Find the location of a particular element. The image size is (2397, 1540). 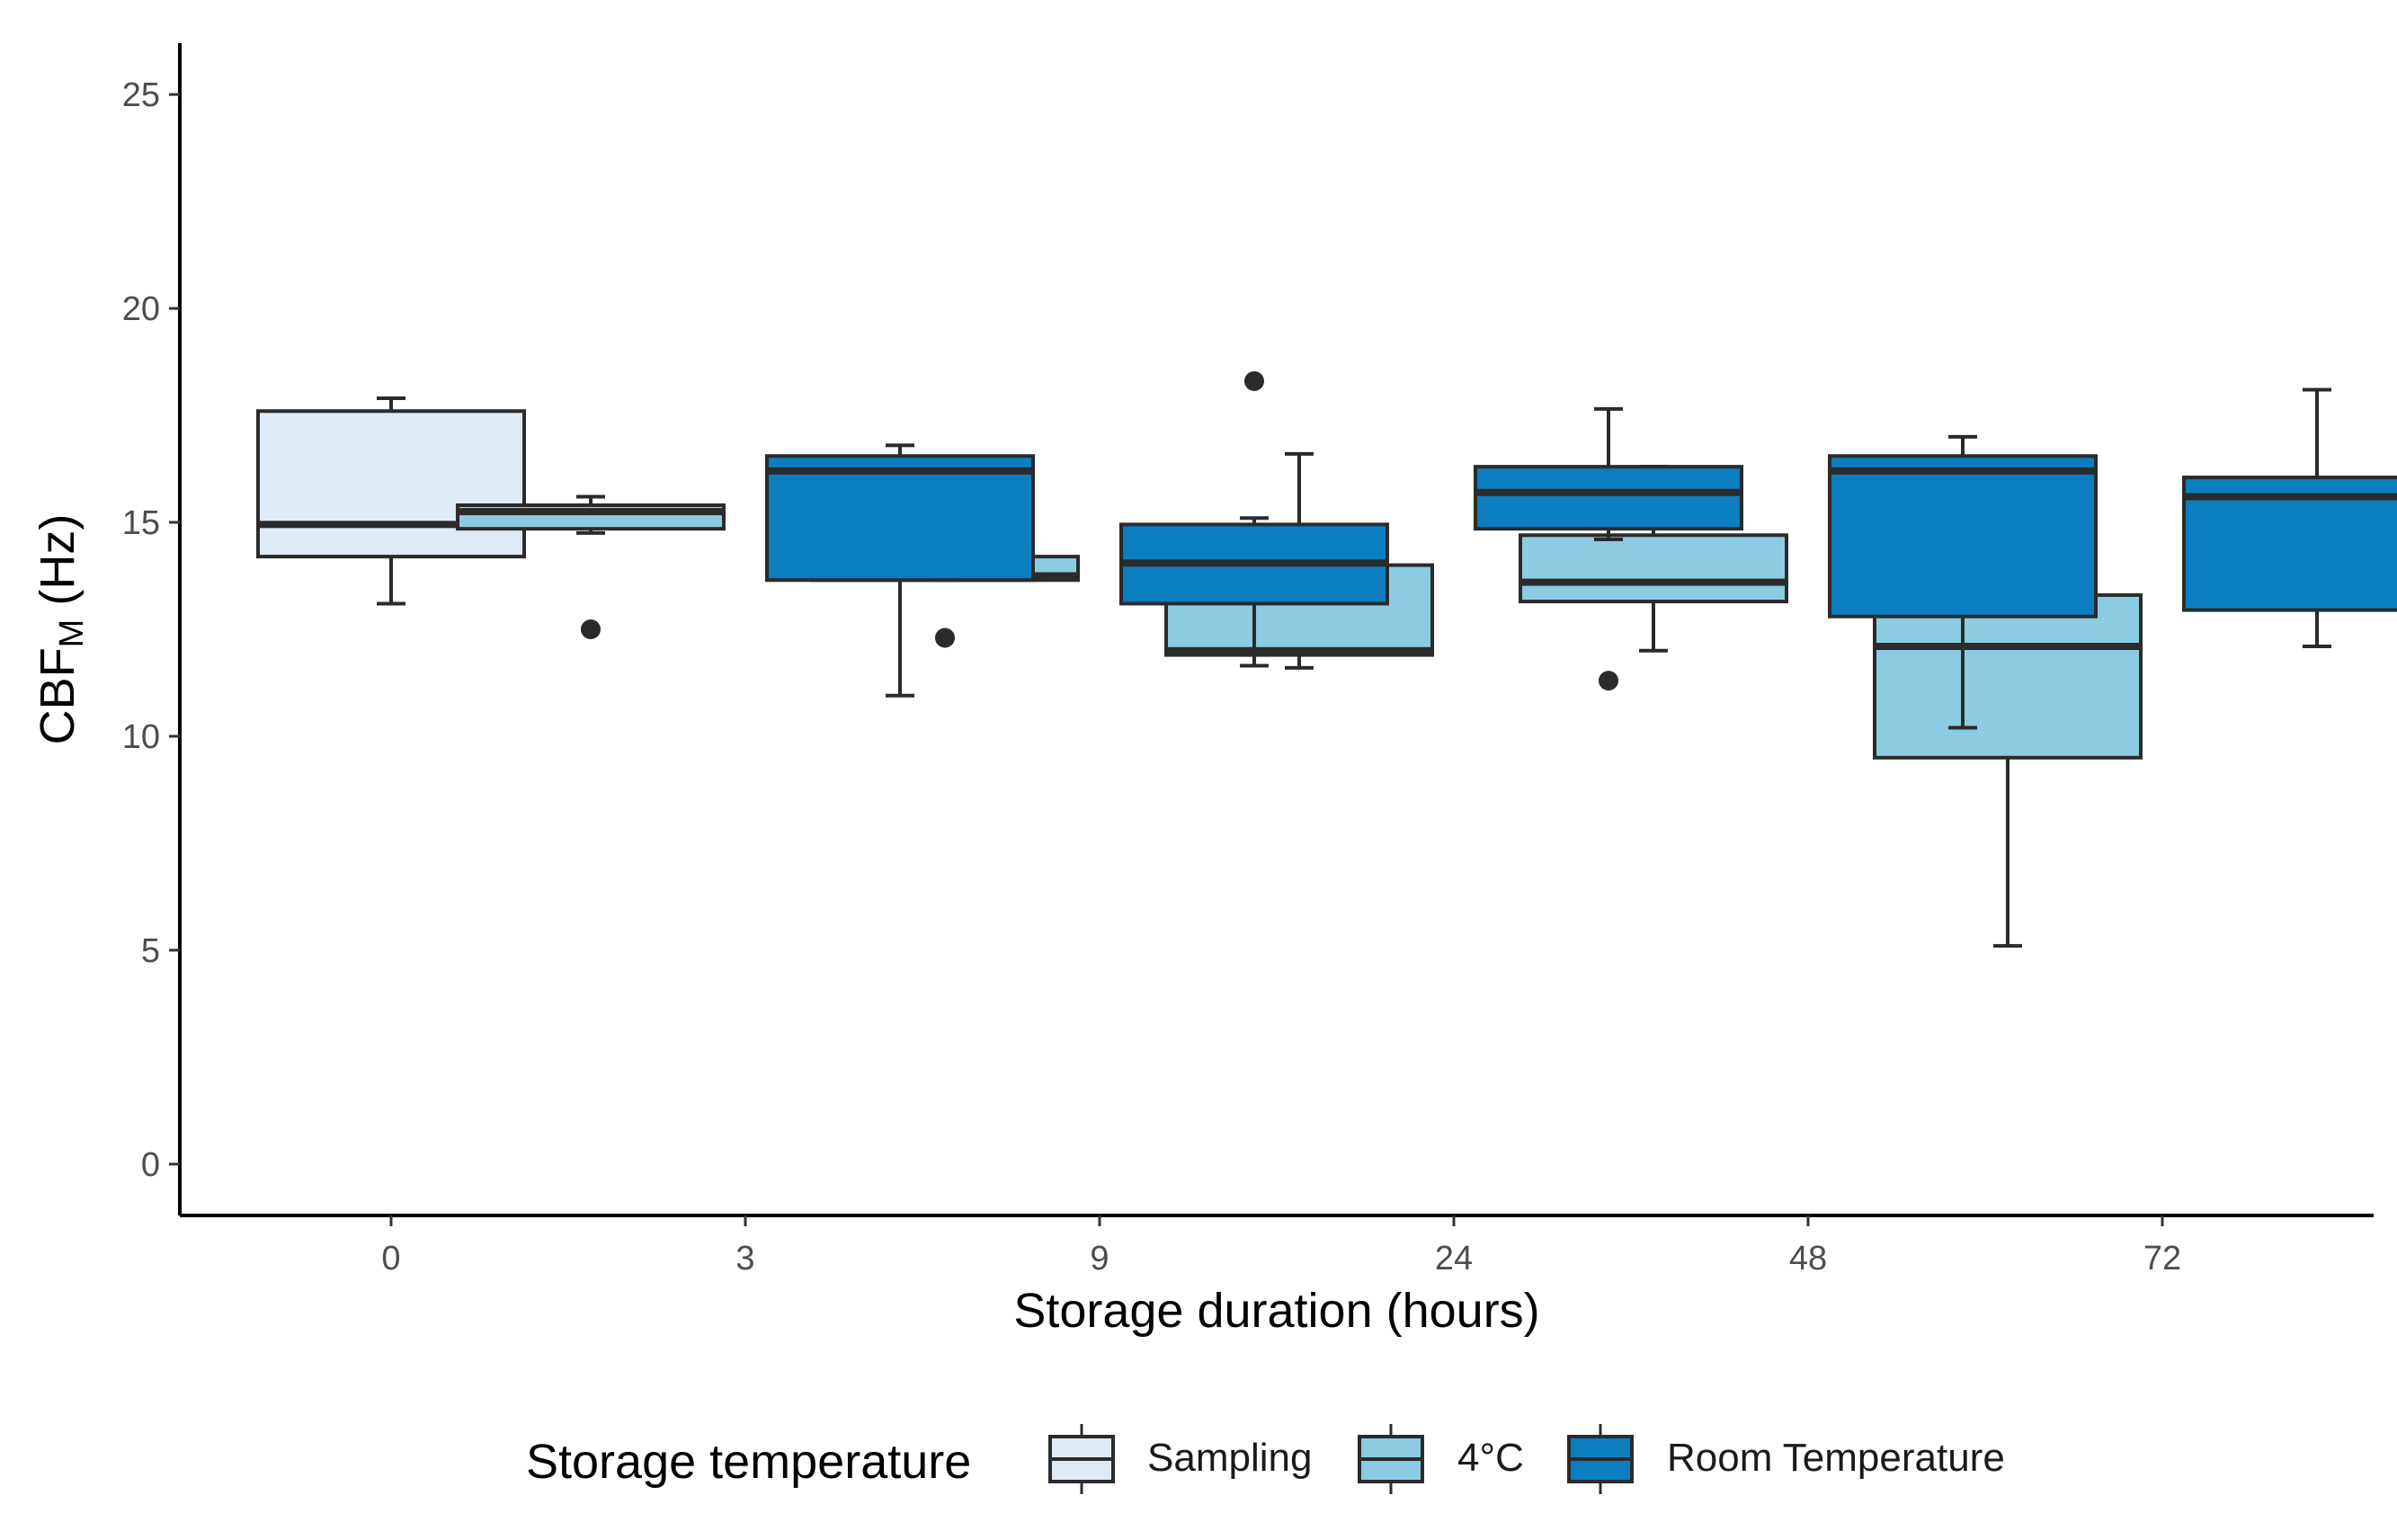

legend-label: 4°C is located at coordinates (1490, 1458).